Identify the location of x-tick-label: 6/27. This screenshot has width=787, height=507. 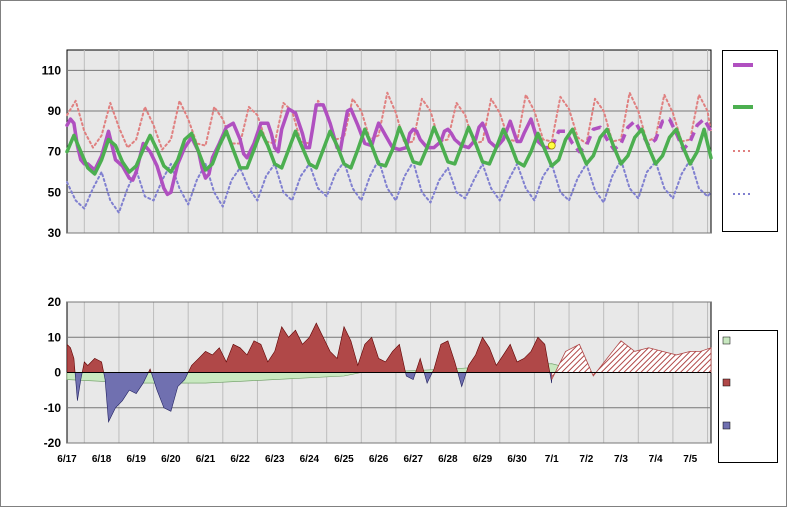
(414, 459).